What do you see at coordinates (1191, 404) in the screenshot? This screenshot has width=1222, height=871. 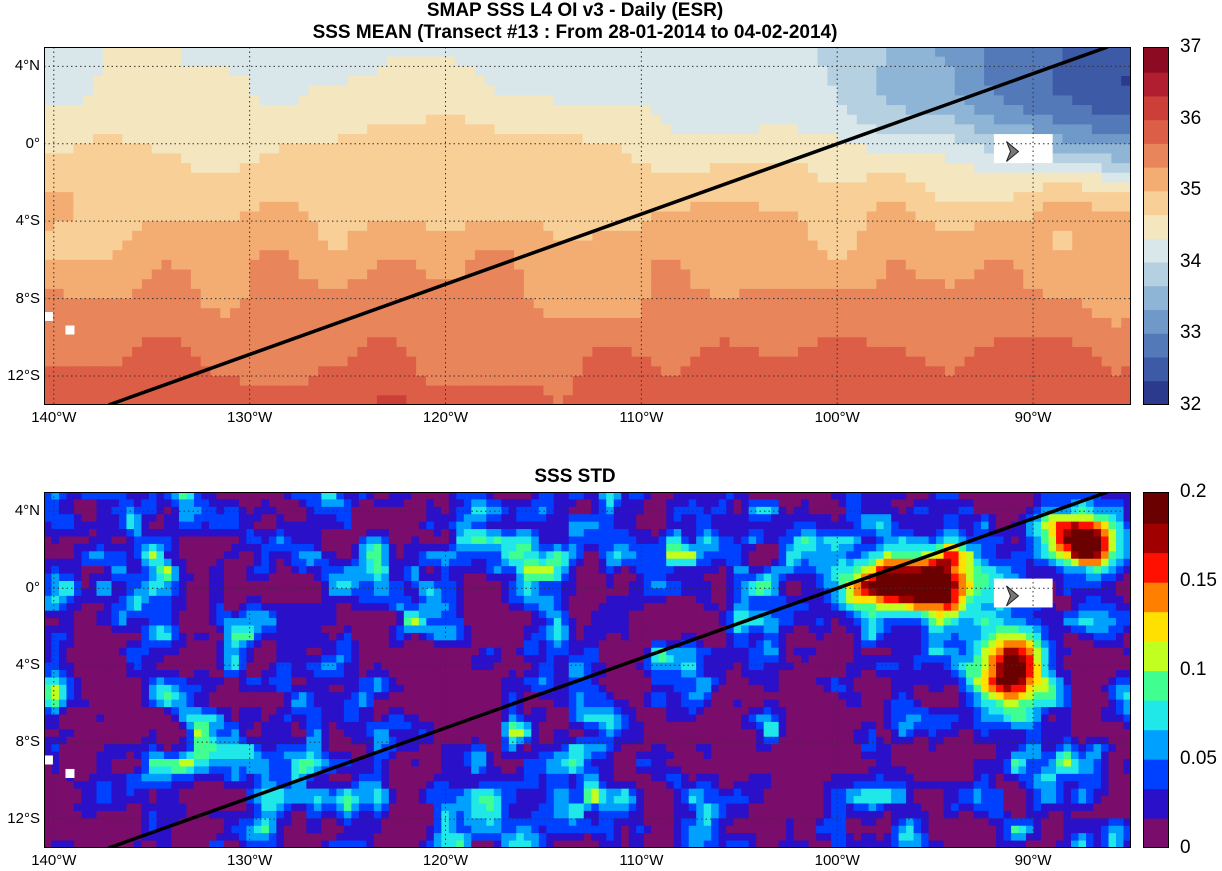 I see `colorbar-tick-label: 32` at bounding box center [1191, 404].